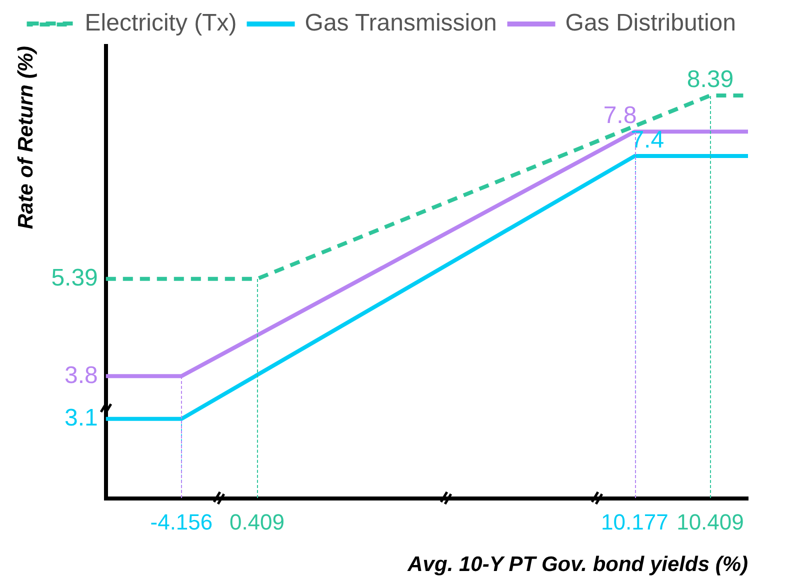 This screenshot has width=788, height=587. What do you see at coordinates (26, 138) in the screenshot?
I see `y-axis-title: Rate of Return (%)` at bounding box center [26, 138].